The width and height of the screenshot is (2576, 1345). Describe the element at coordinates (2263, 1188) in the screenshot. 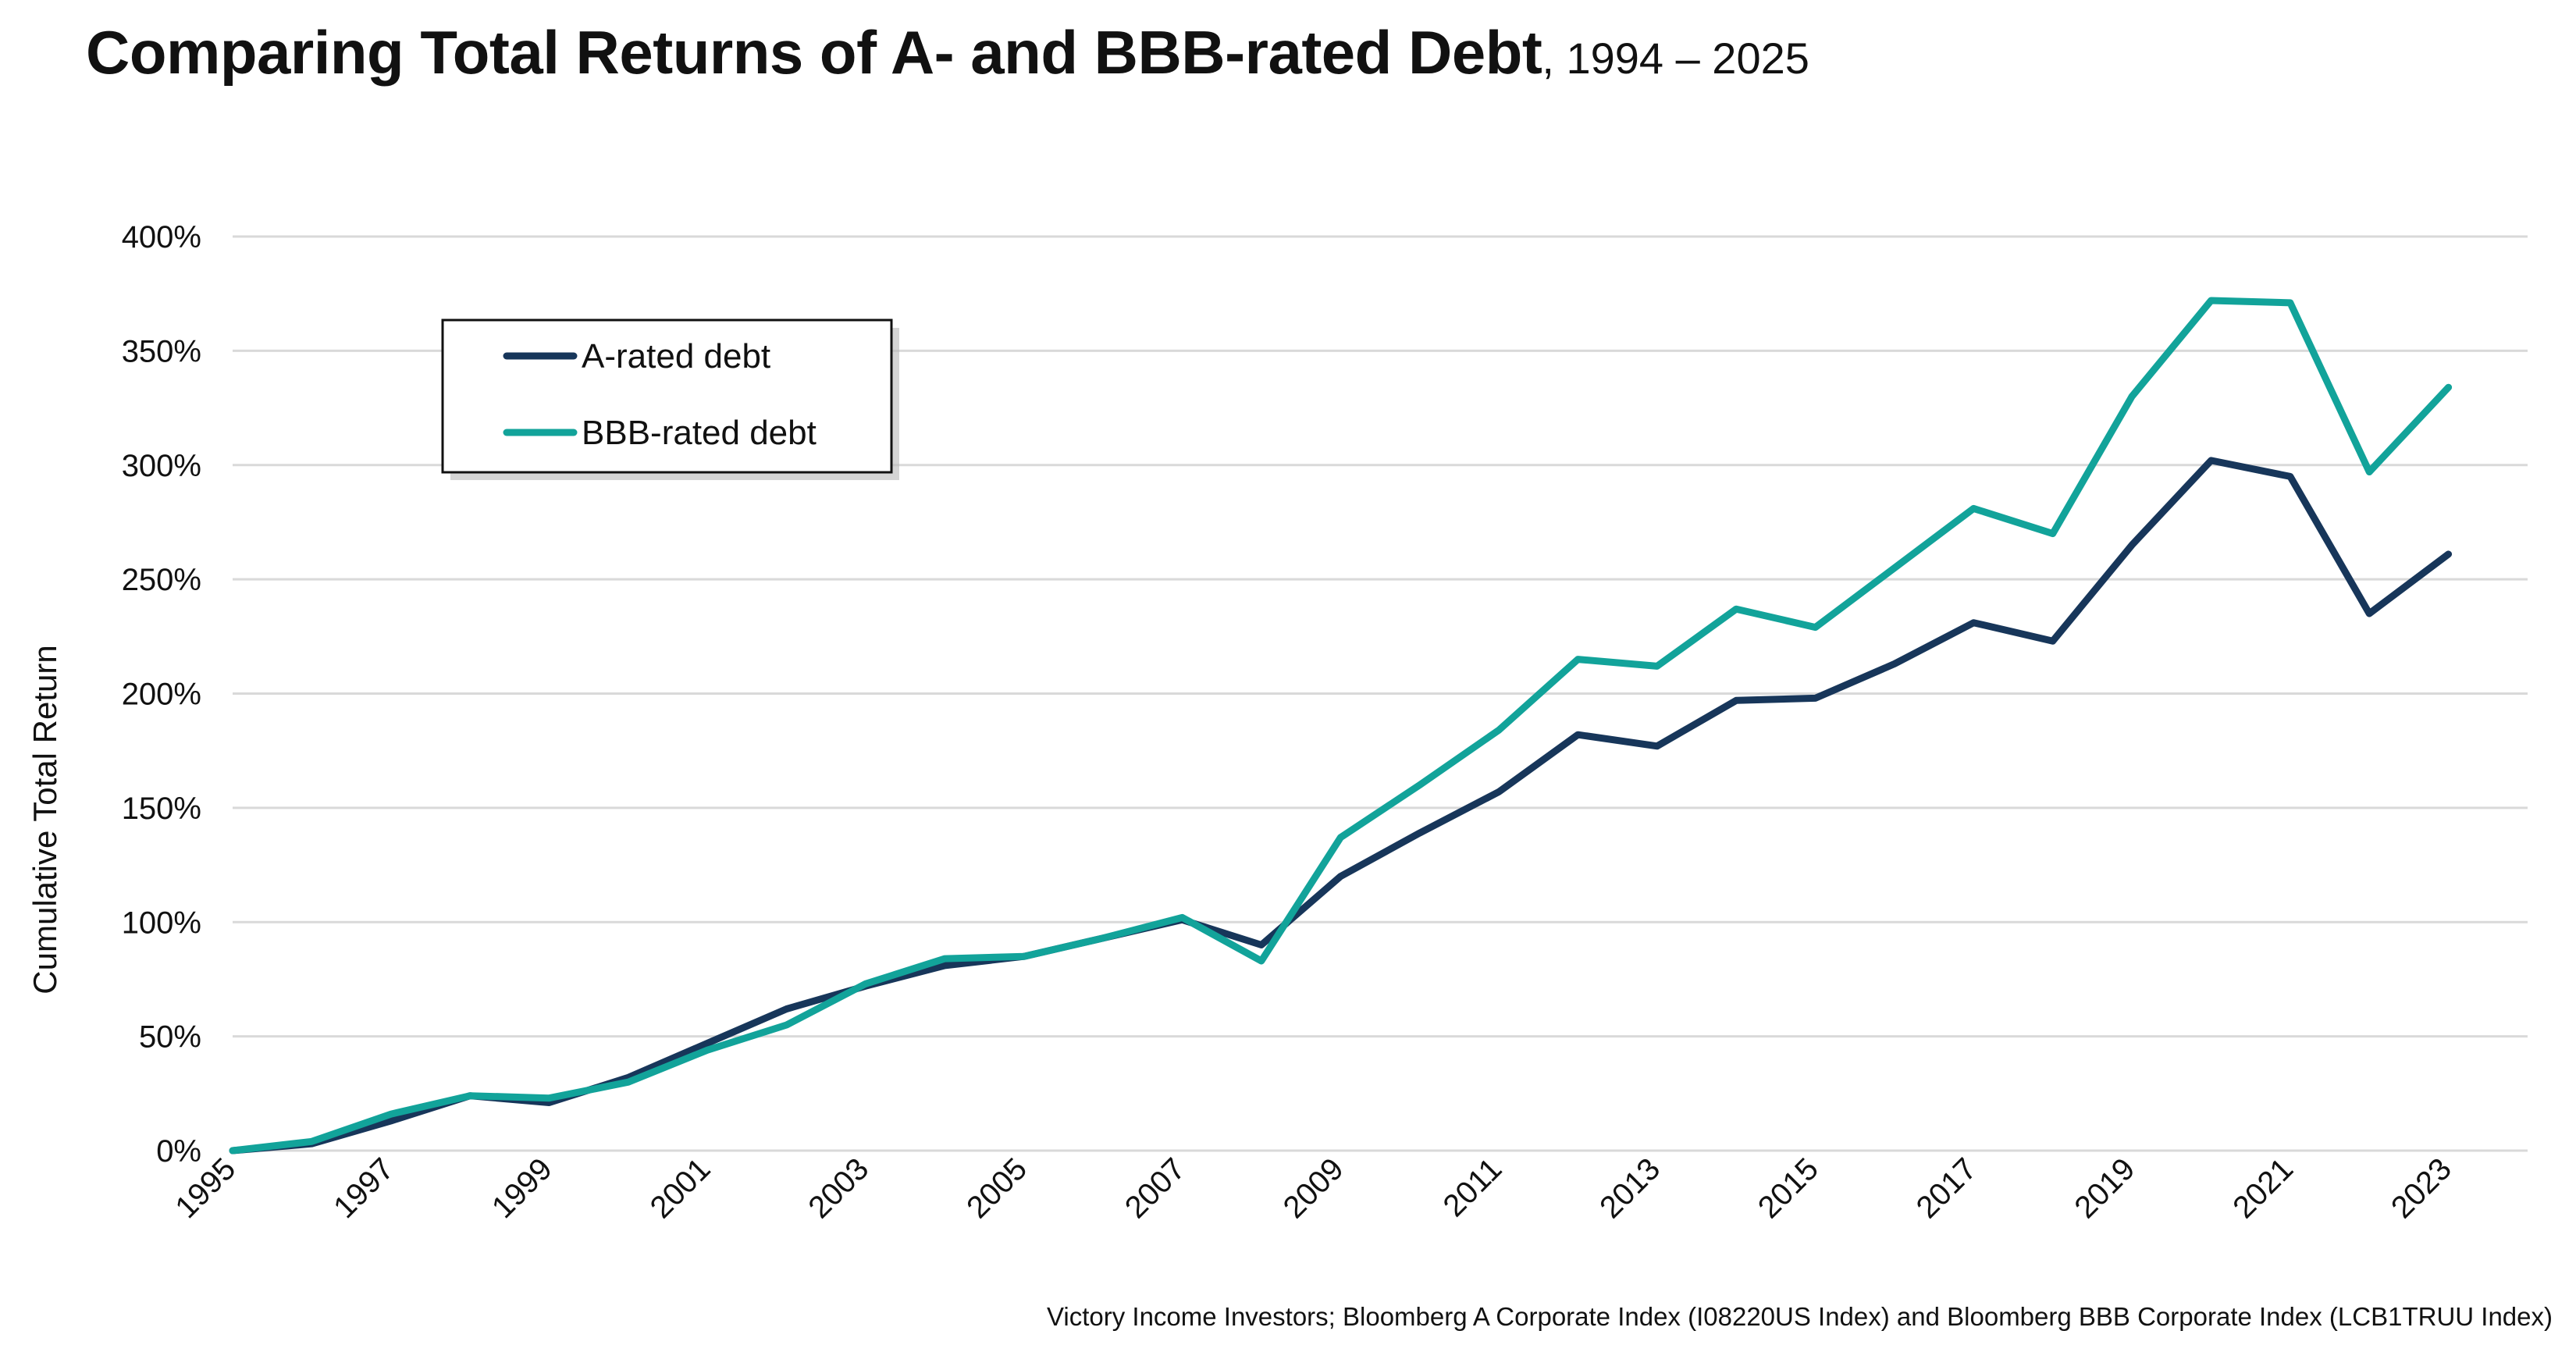

I see `x-tick-label: 2021` at that location.